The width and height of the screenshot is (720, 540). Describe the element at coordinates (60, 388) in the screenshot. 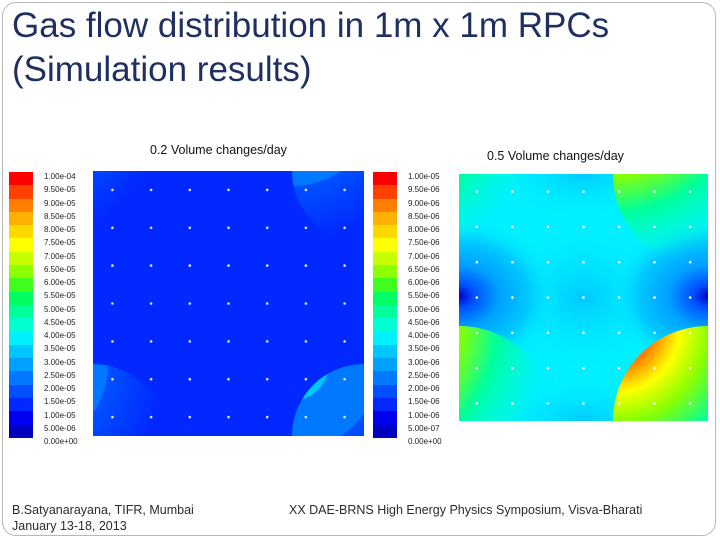

I see `scale-label: 2.00e-05` at that location.